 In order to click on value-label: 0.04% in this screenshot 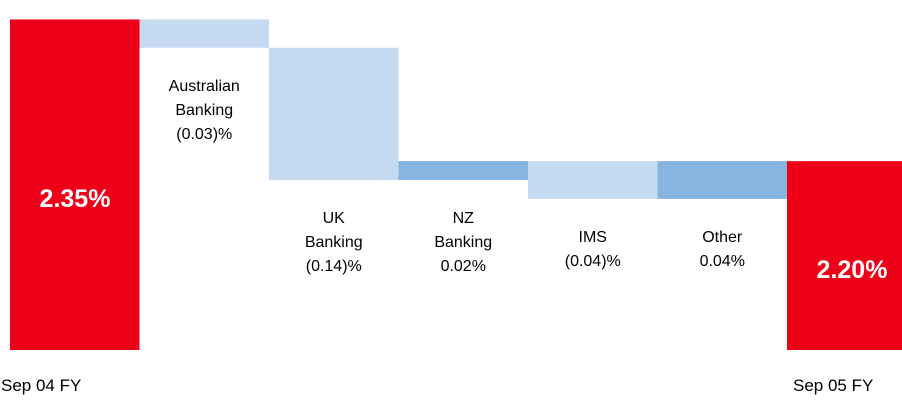, I will do `click(722, 261)`.